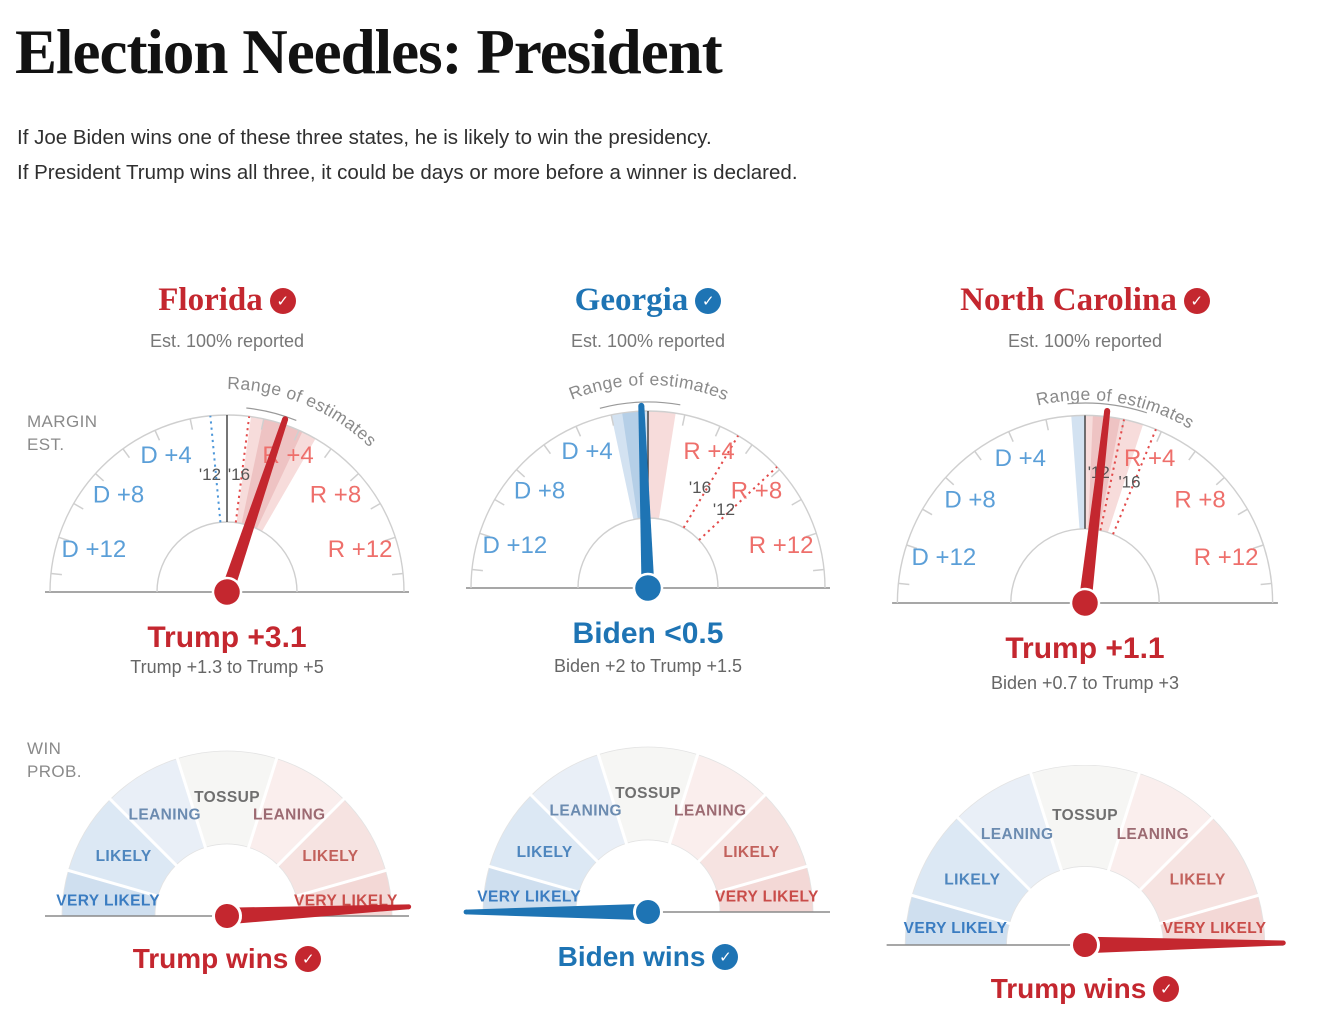 The width and height of the screenshot is (1321, 1024). What do you see at coordinates (1085, 683) in the screenshot?
I see `margin-range: Biden +0.7 to Trump +3` at bounding box center [1085, 683].